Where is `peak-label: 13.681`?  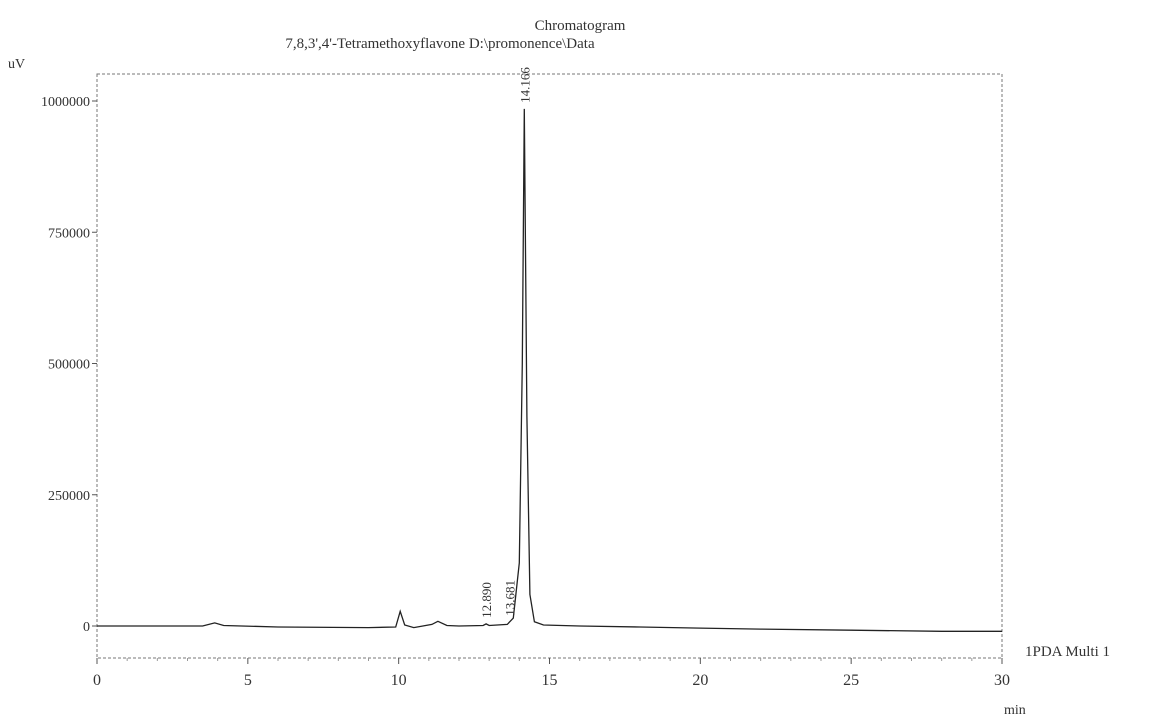 peak-label: 13.681 is located at coordinates (510, 598).